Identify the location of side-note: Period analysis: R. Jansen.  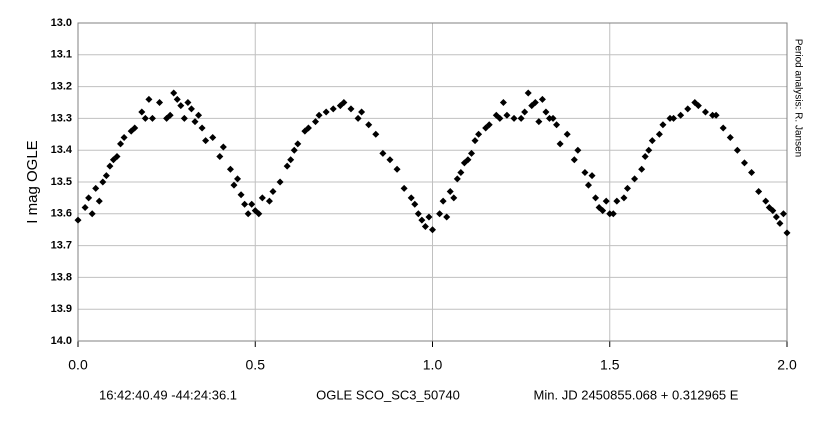
(797, 98).